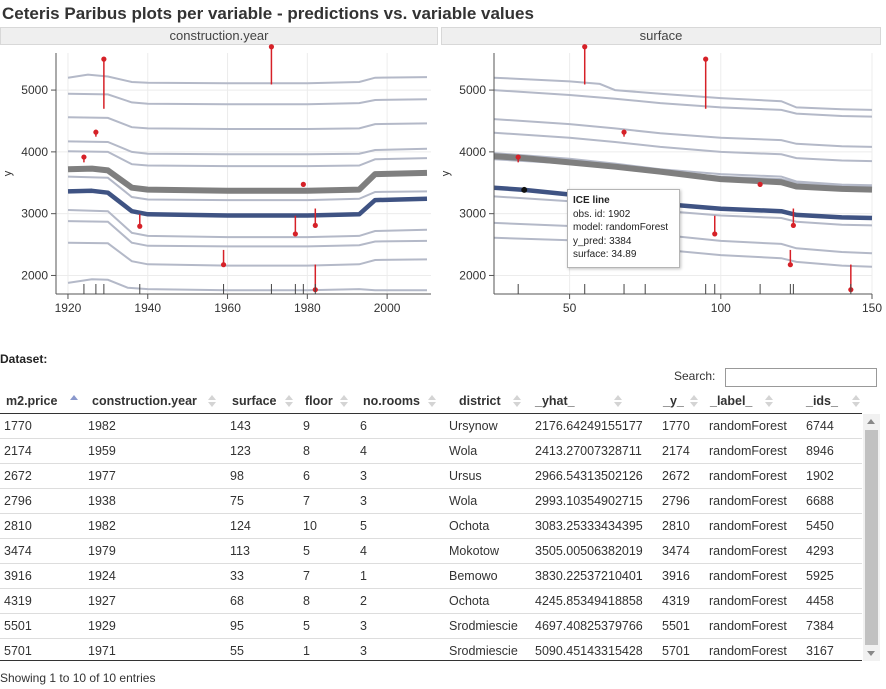  I want to click on cell-construction-year: 1927, so click(102, 601).